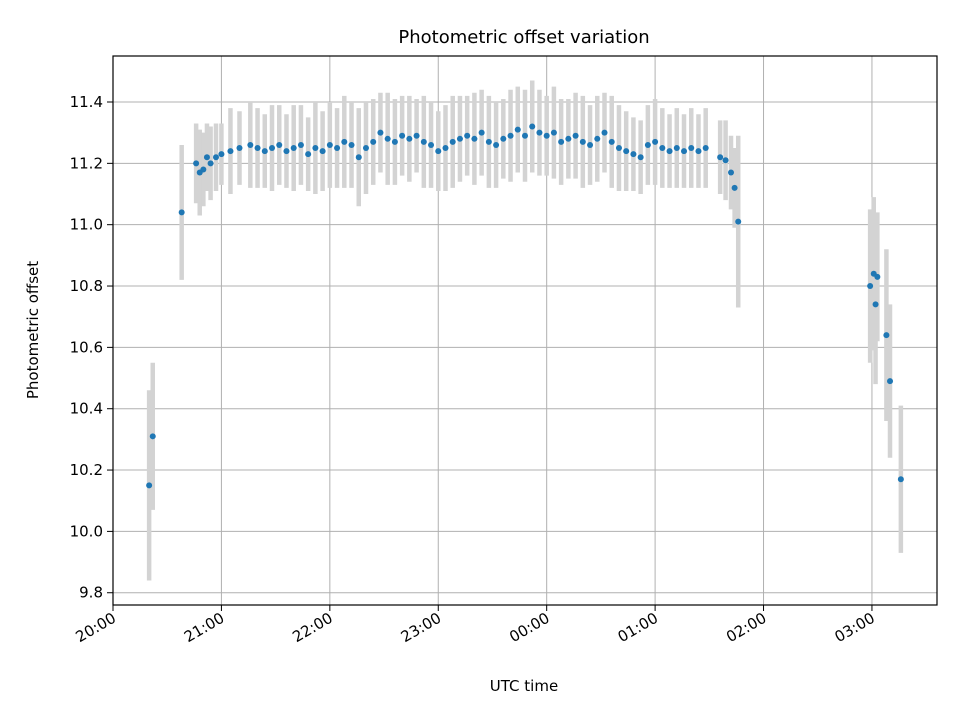  I want to click on chart-title: Photometric offset variation, so click(523, 37).